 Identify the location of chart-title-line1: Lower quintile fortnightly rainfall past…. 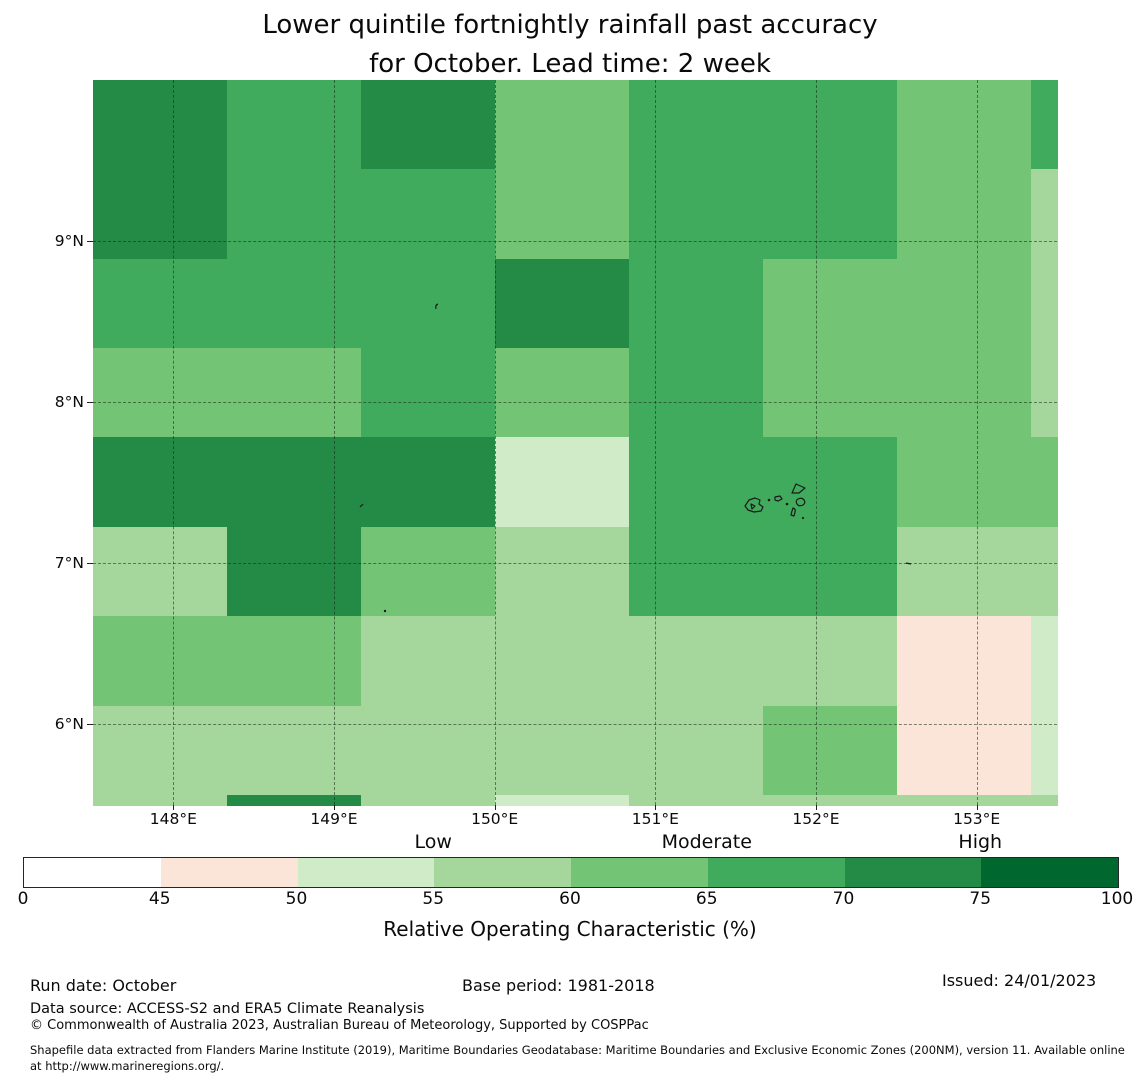
(570, 25).